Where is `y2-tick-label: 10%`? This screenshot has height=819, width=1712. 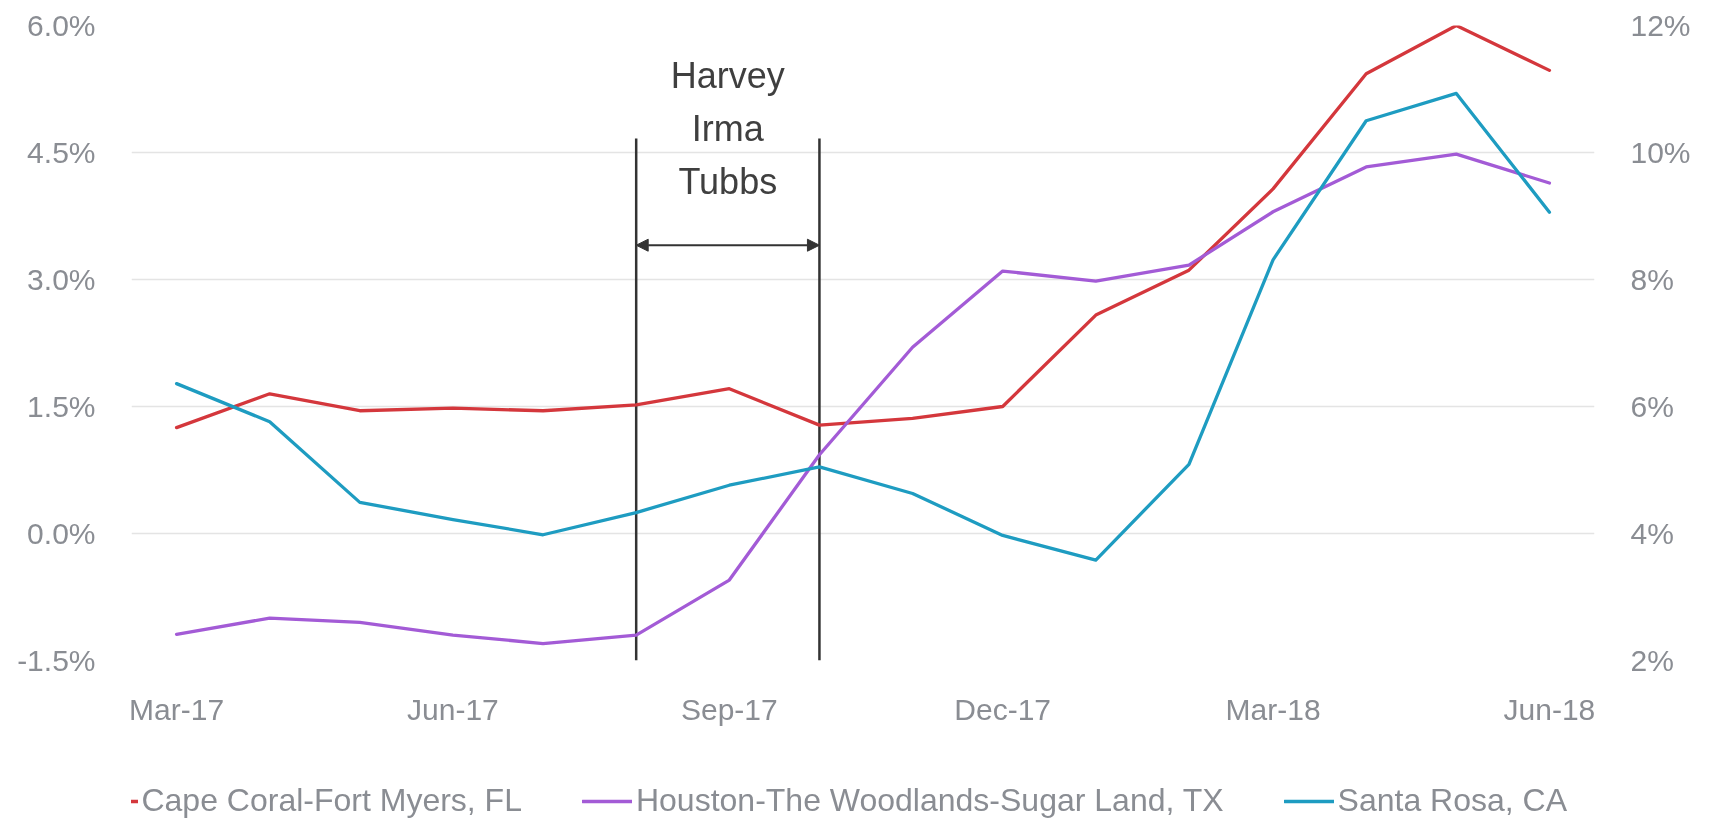
y2-tick-label: 10% is located at coordinates (1660, 152).